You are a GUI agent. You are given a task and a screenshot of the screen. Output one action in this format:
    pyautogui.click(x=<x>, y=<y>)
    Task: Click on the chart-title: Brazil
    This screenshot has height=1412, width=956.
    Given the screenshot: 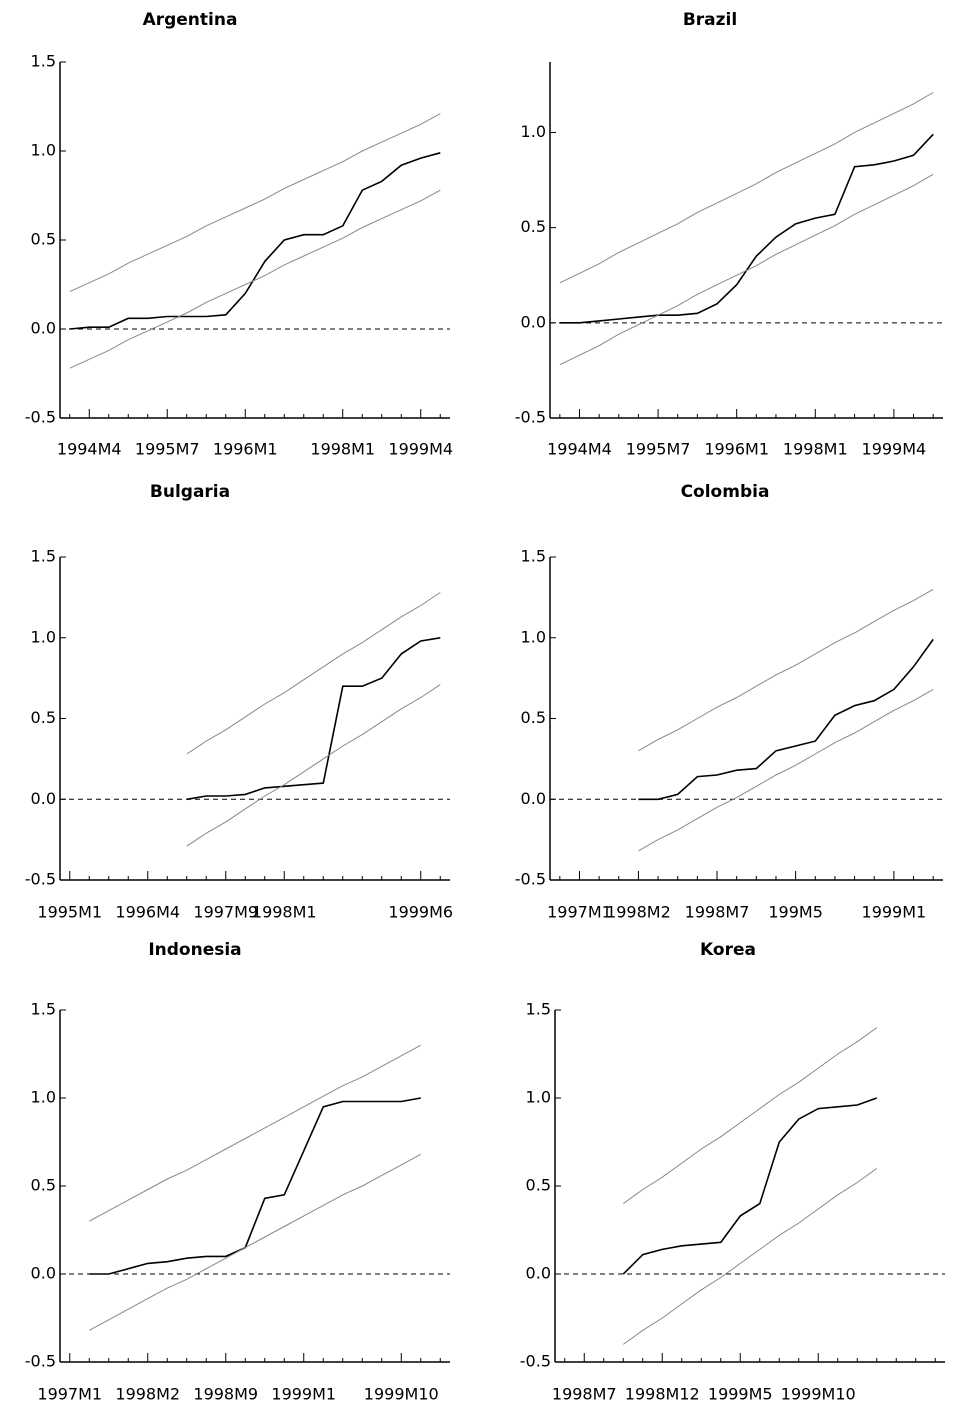 What is the action you would take?
    pyautogui.click(x=710, y=20)
    